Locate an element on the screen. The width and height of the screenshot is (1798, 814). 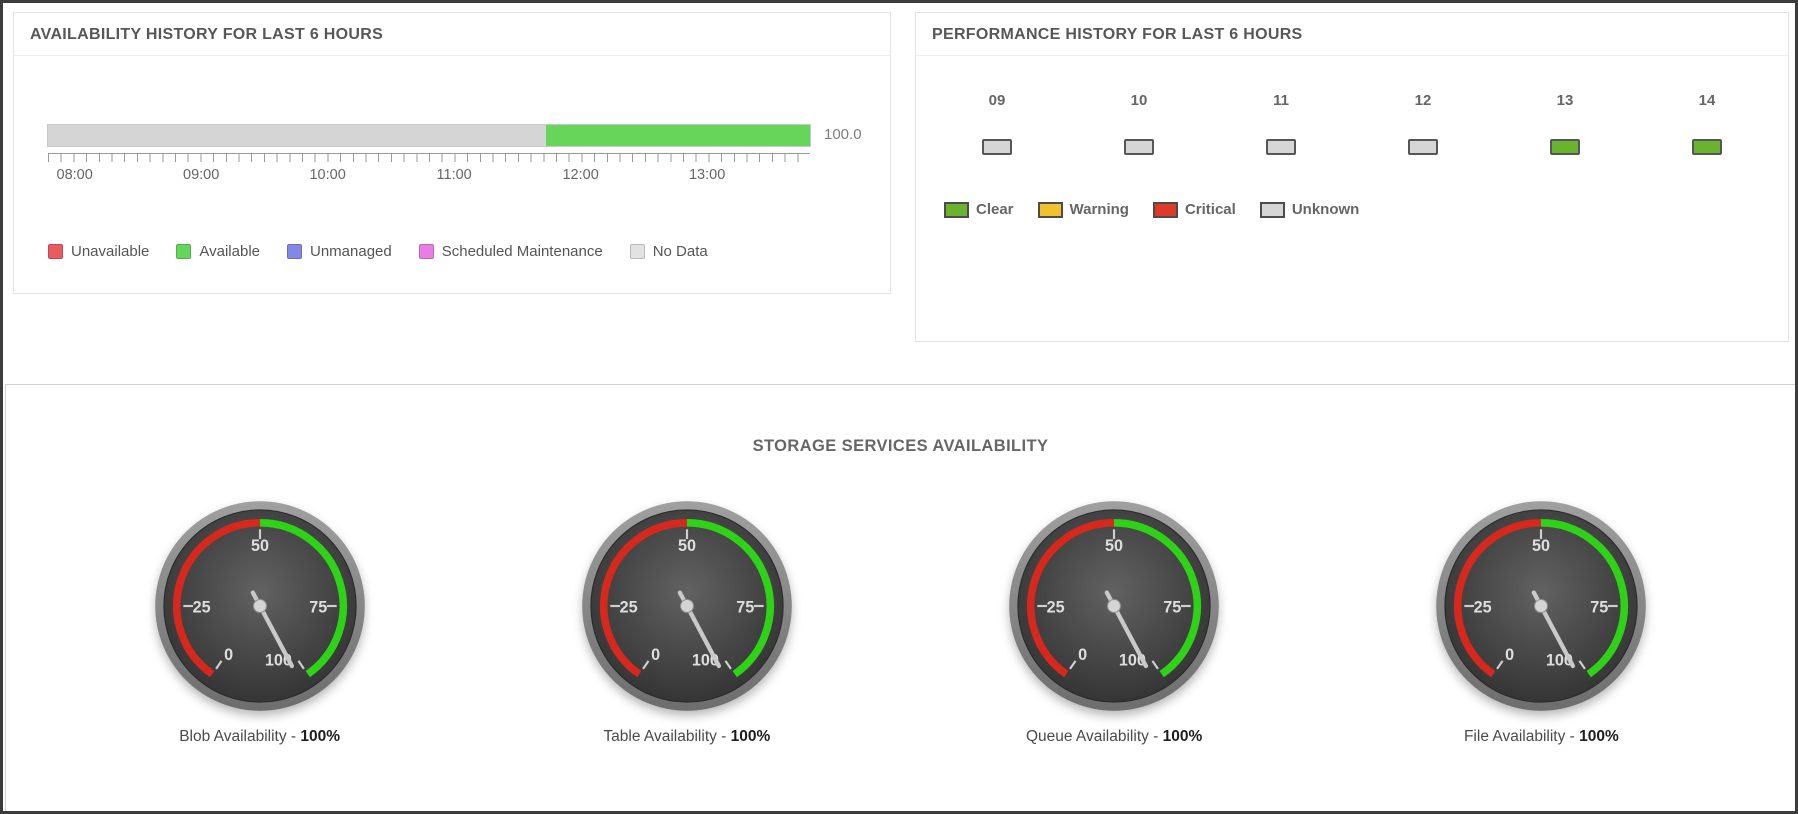
time-axis: 08:00 09:00 10:00 11:00 12:00 13:00 is located at coordinates (429, 171).